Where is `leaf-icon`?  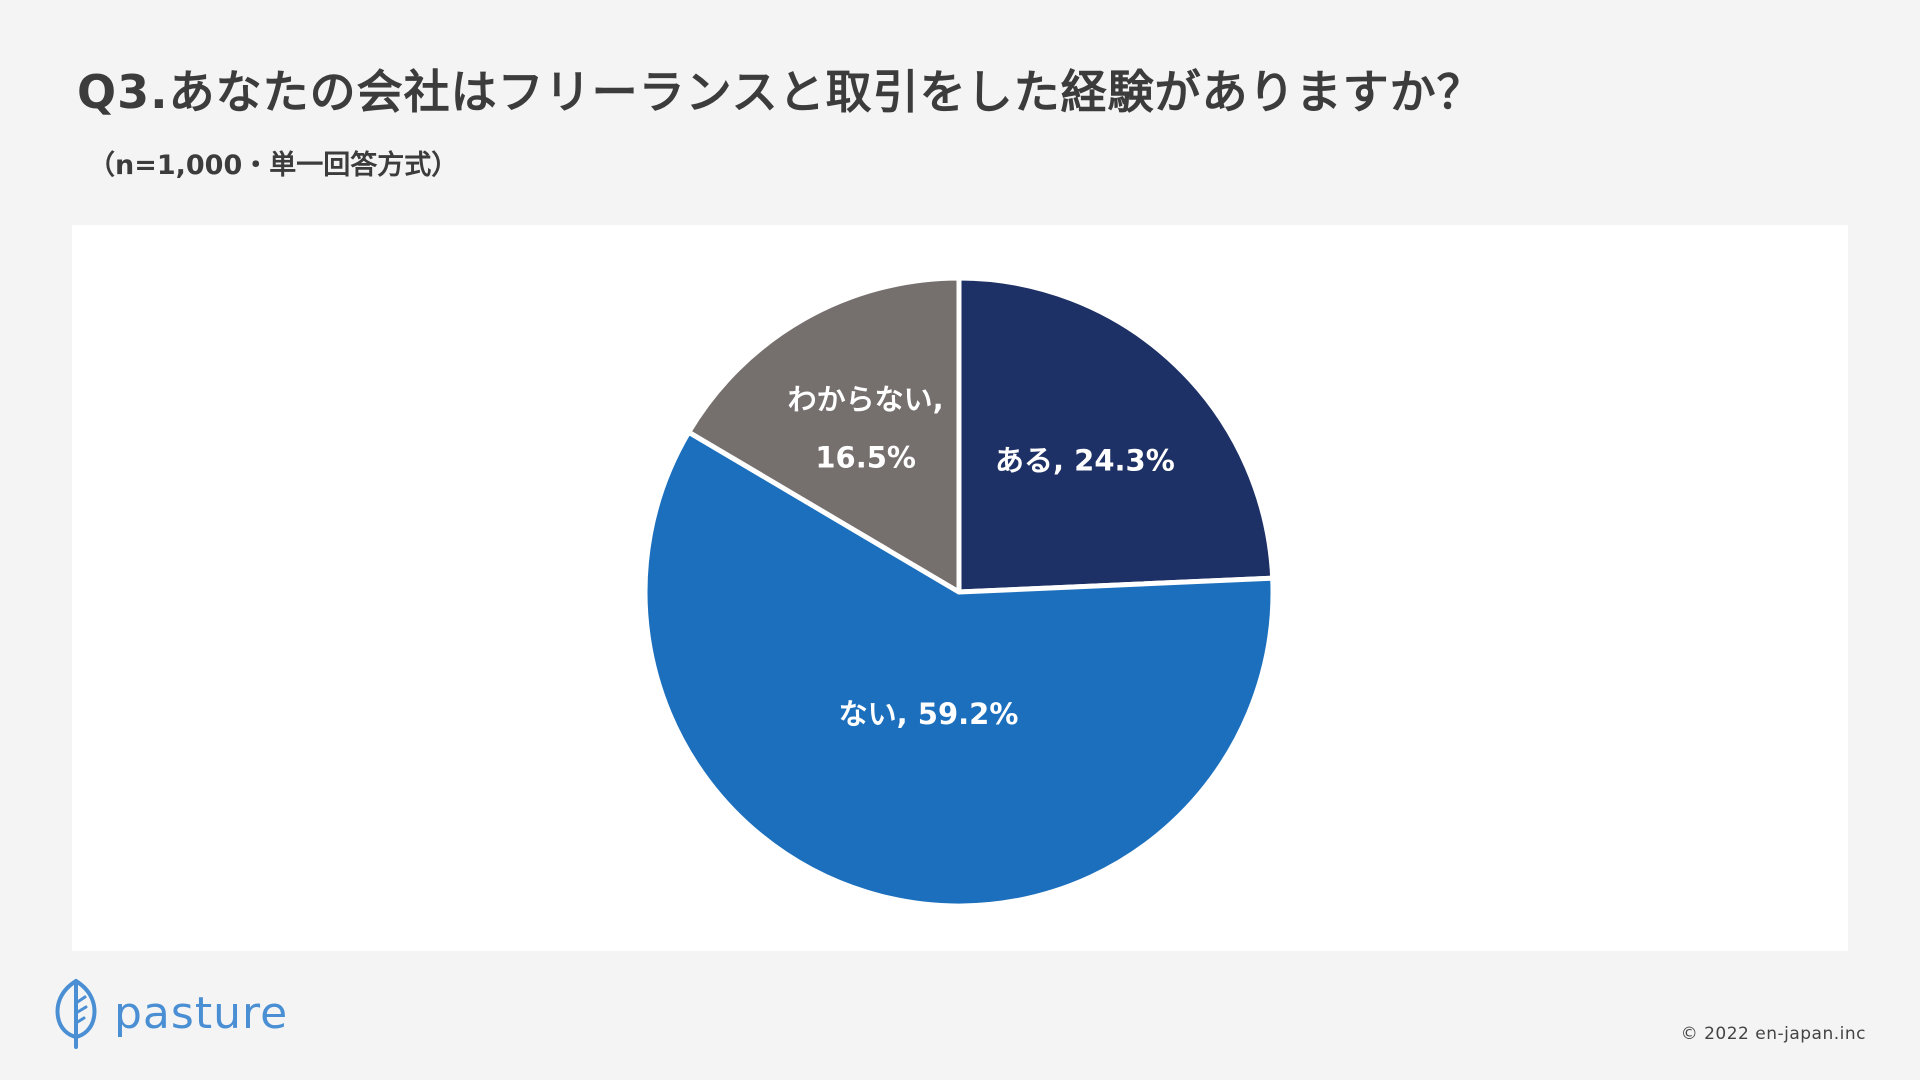 leaf-icon is located at coordinates (76, 1013).